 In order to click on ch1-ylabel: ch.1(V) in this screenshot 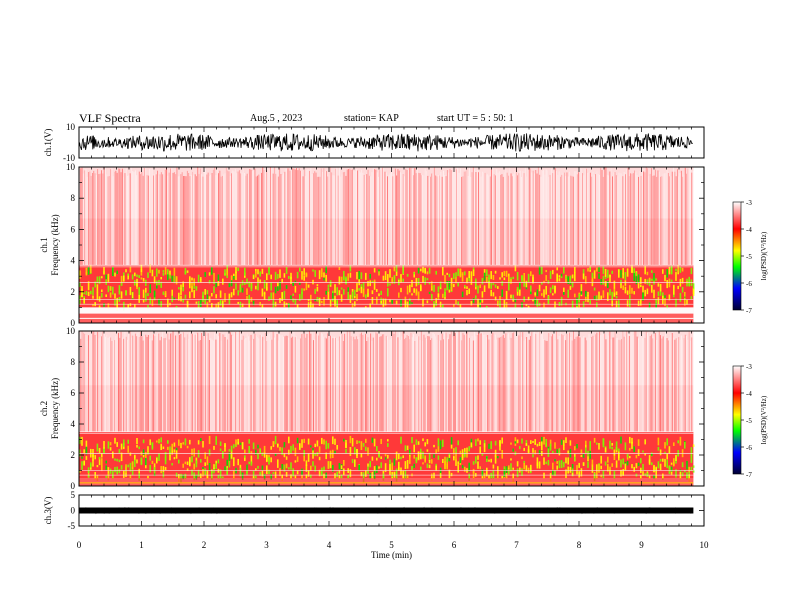, I will do `click(48, 143)`.